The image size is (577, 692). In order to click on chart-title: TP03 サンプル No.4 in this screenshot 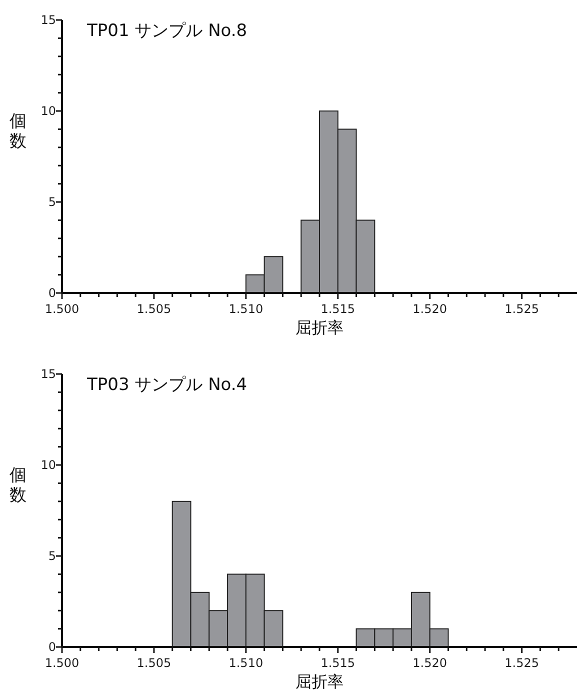, I will do `click(167, 385)`.